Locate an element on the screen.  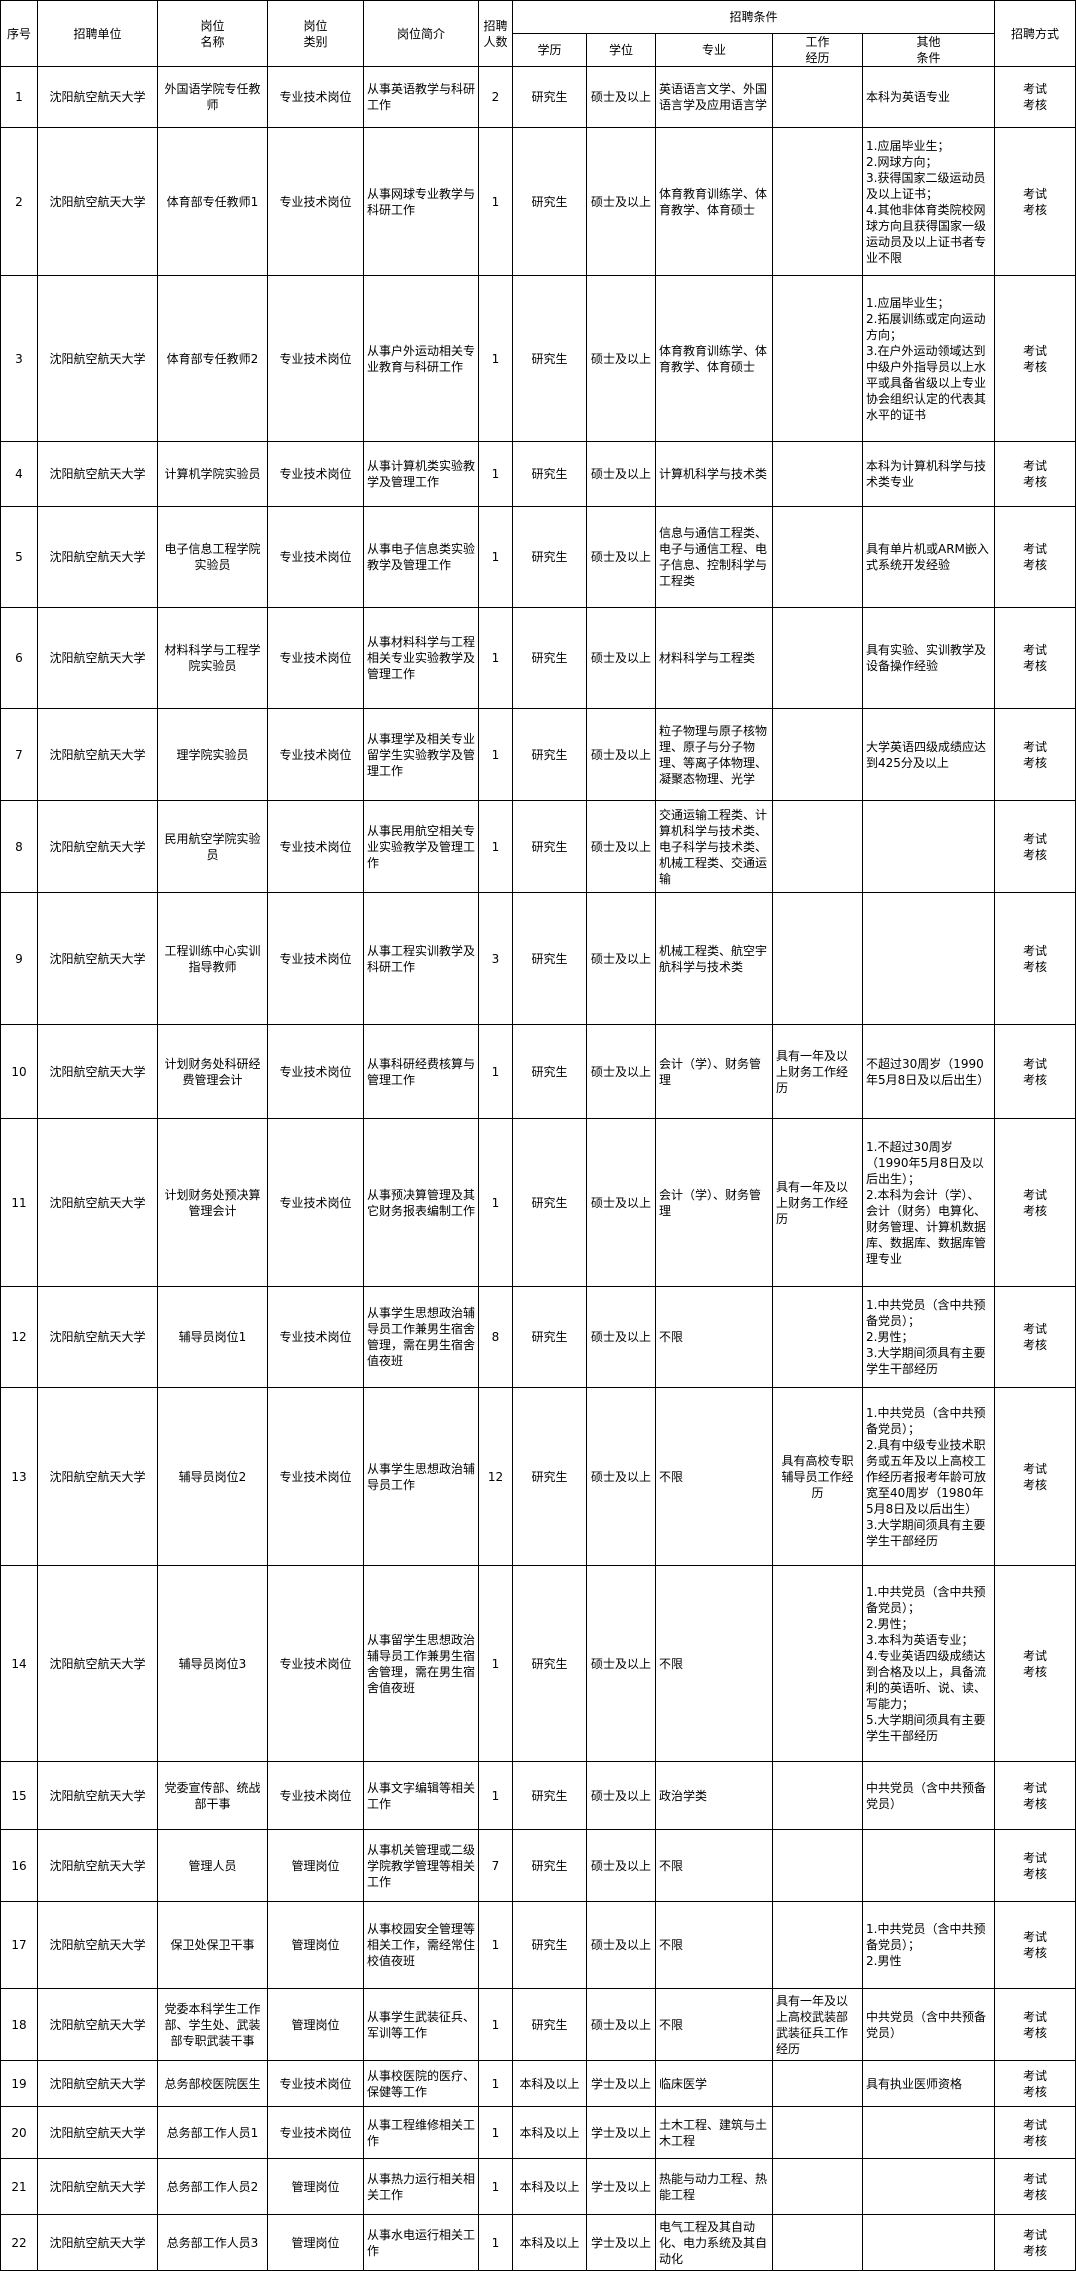
cell-position-name: 计划财务处预决算管理会计 is located at coordinates (212, 1202).